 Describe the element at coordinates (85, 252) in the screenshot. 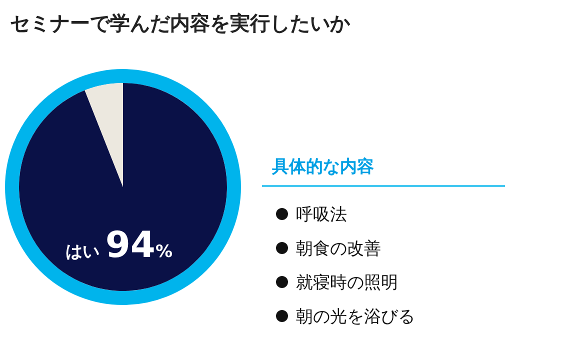

I see `slice-label: はい` at that location.